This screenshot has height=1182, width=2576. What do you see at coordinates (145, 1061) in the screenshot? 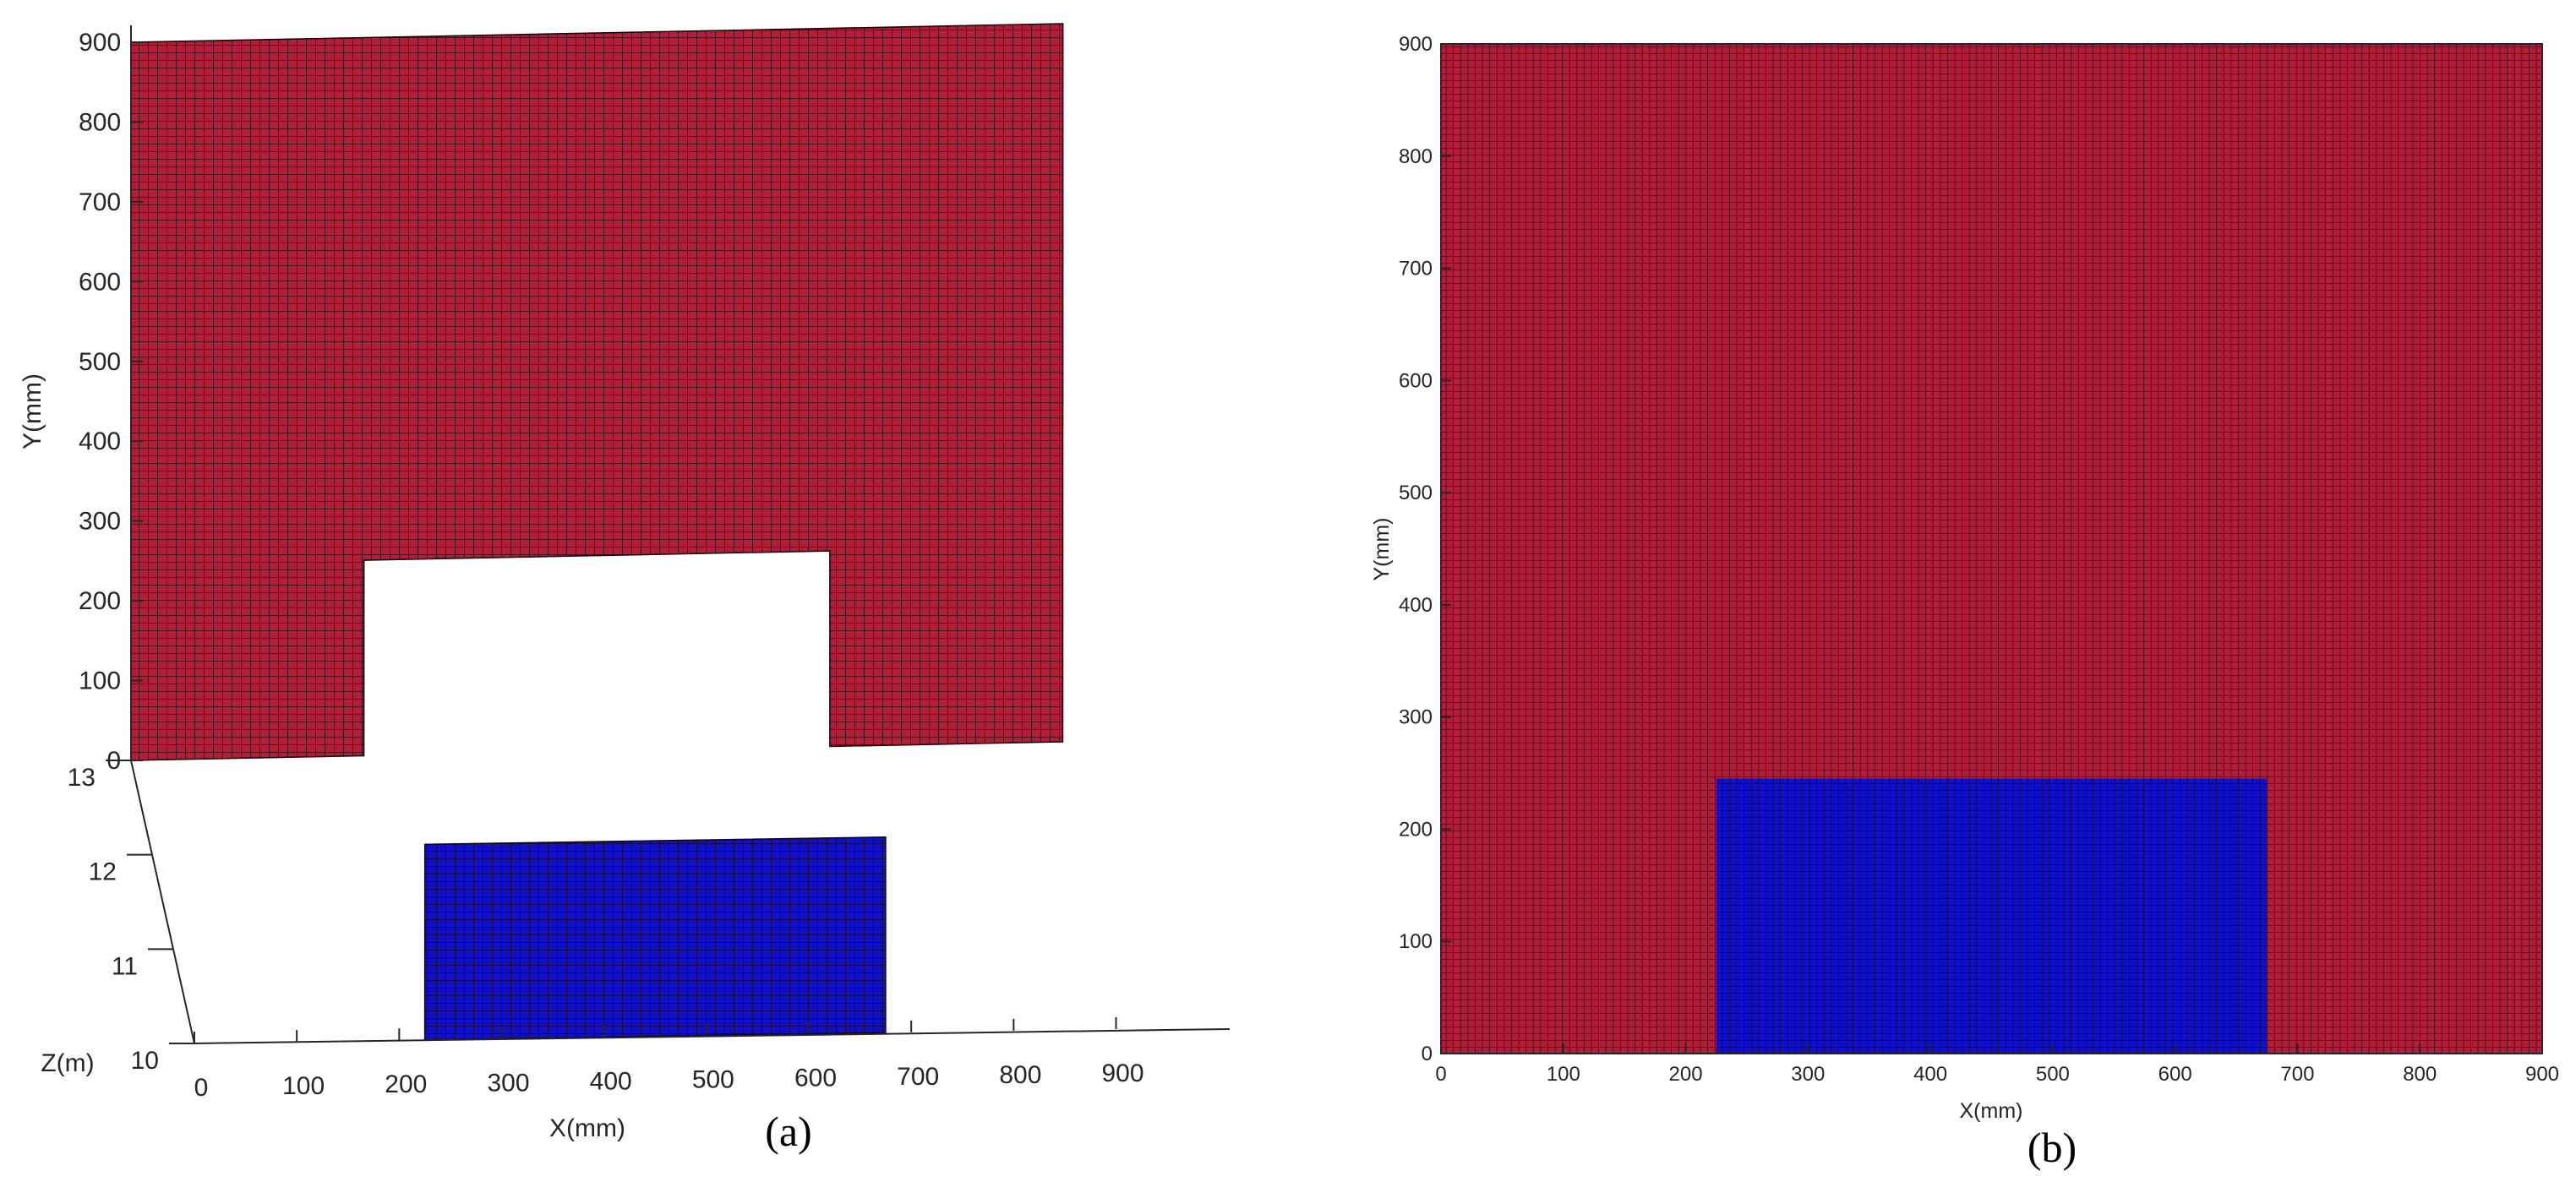
I see `z-tick-label: 10` at bounding box center [145, 1061].